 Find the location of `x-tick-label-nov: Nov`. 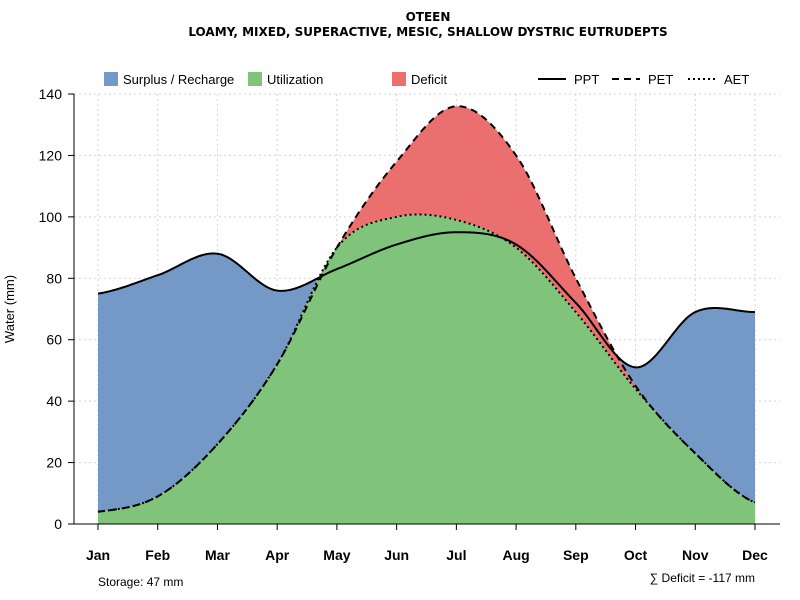

x-tick-label-nov: Nov is located at coordinates (695, 555).